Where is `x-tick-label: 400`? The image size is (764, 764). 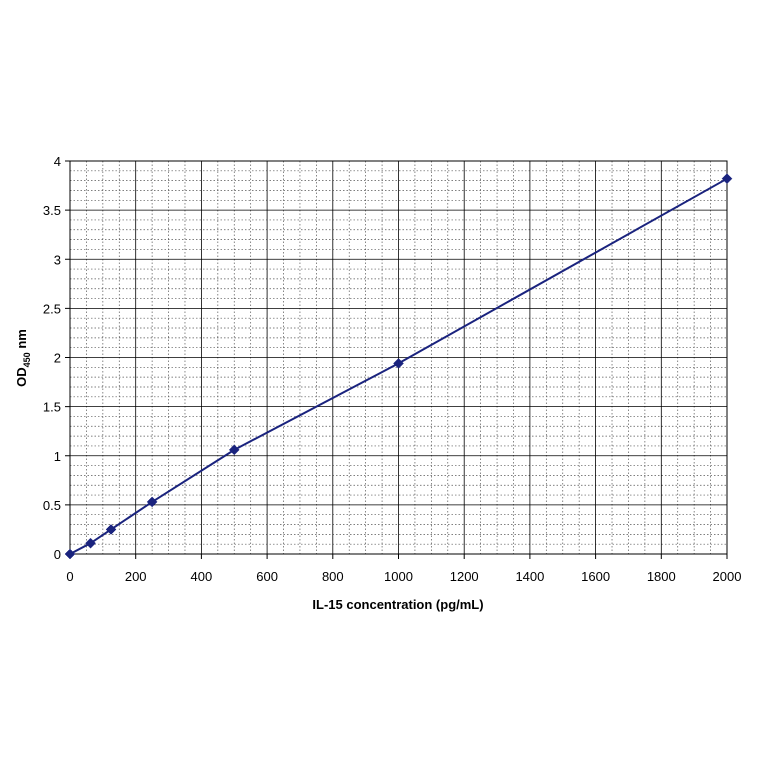 x-tick-label: 400 is located at coordinates (202, 576).